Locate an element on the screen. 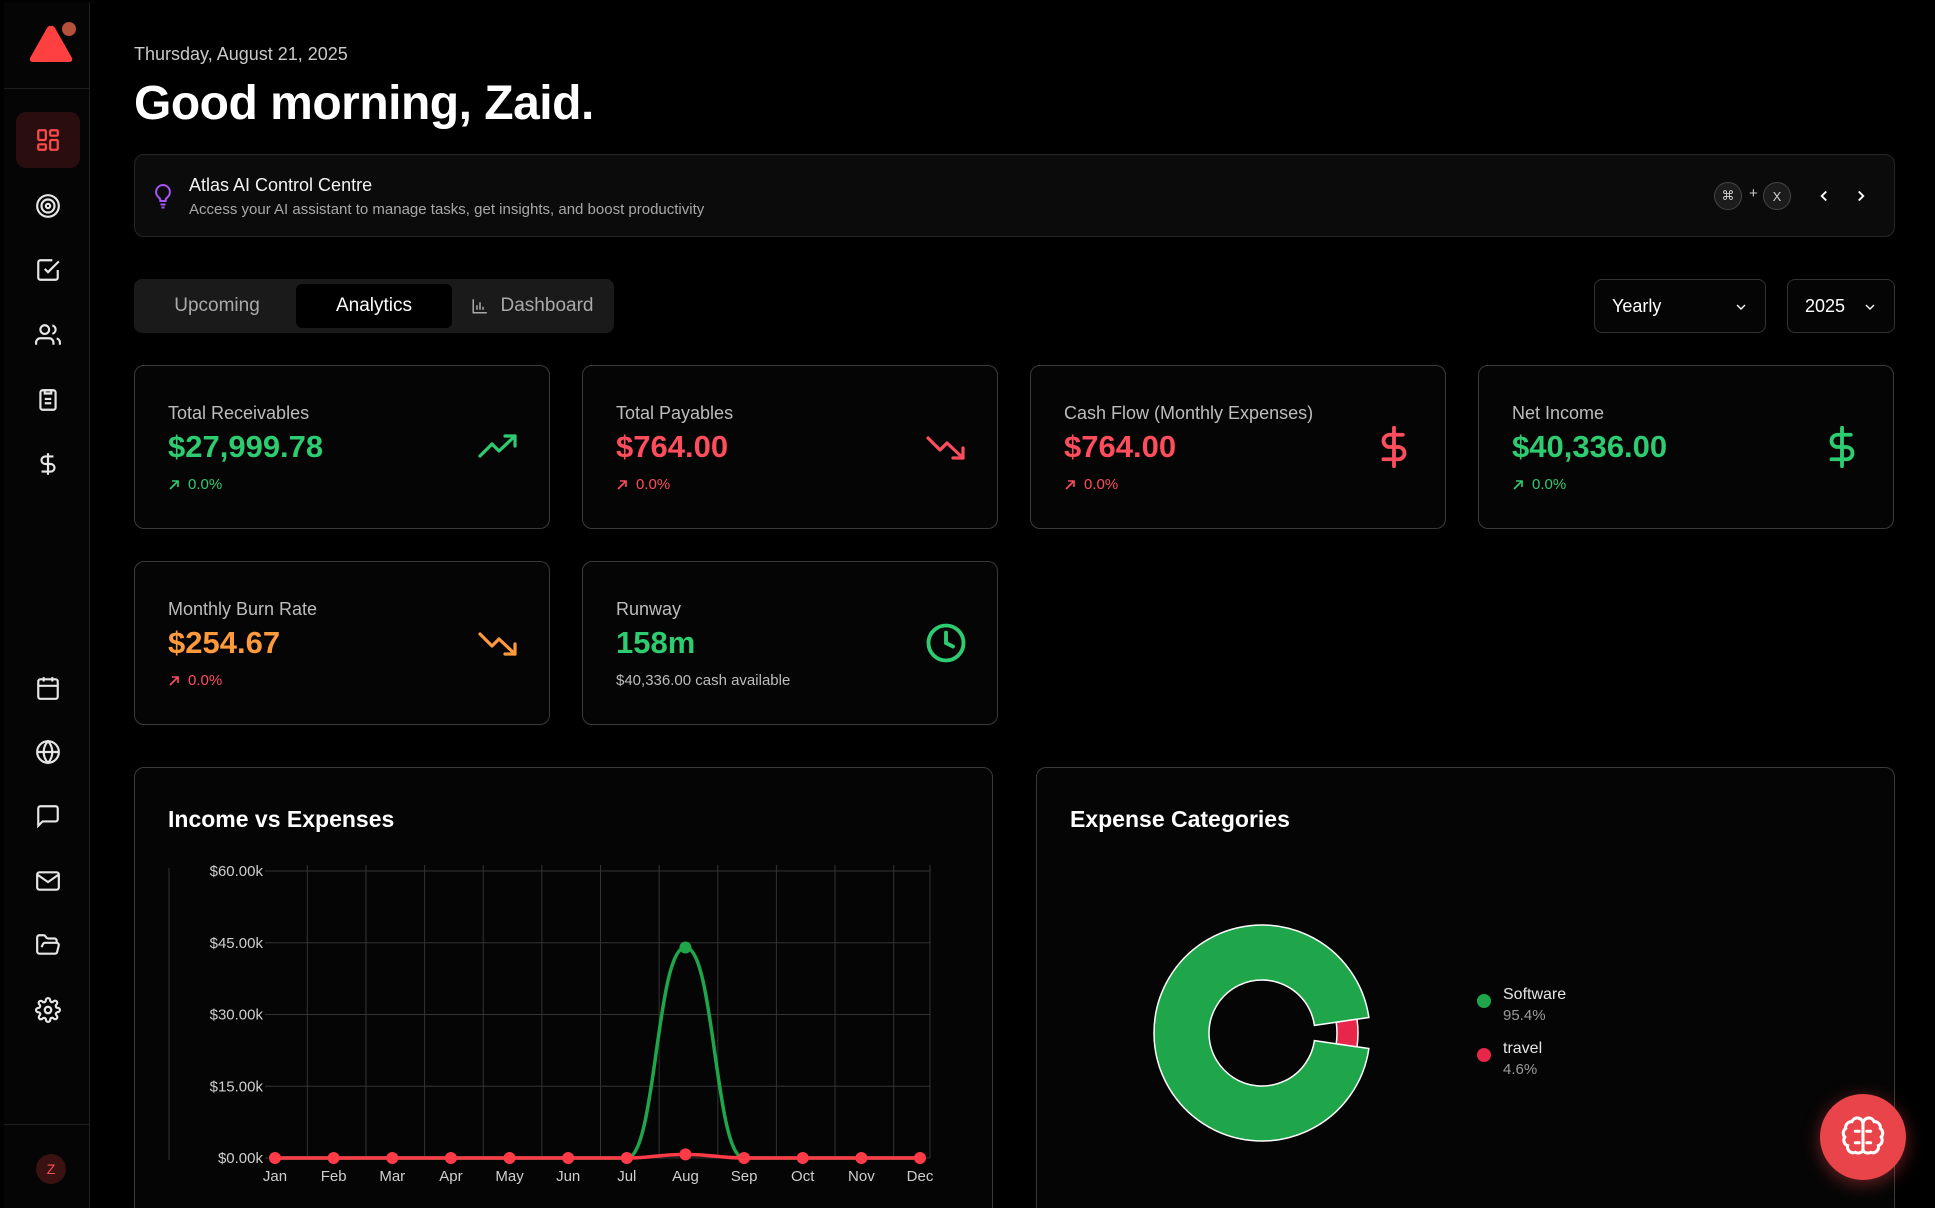  sidebar-item-goals is located at coordinates (48, 206).